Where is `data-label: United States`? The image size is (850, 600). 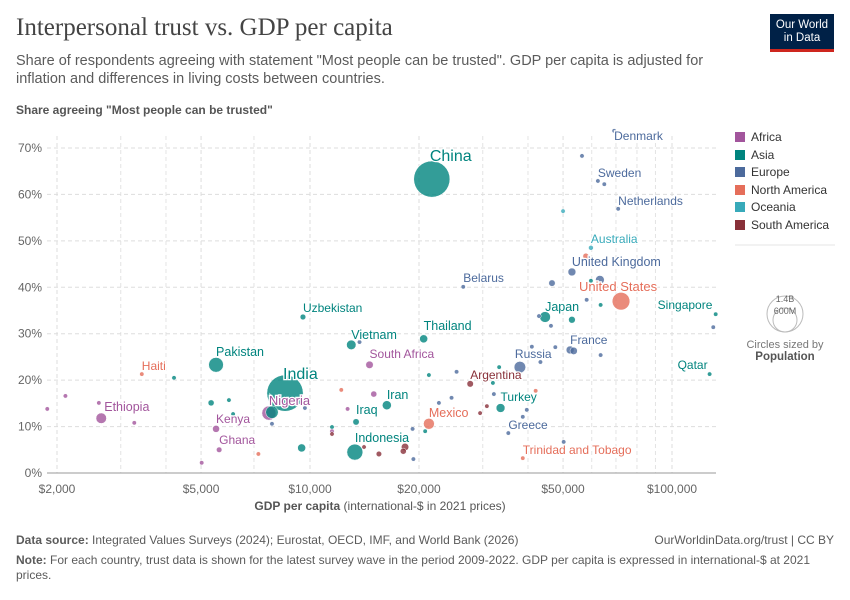
data-label: United States is located at coordinates (618, 286).